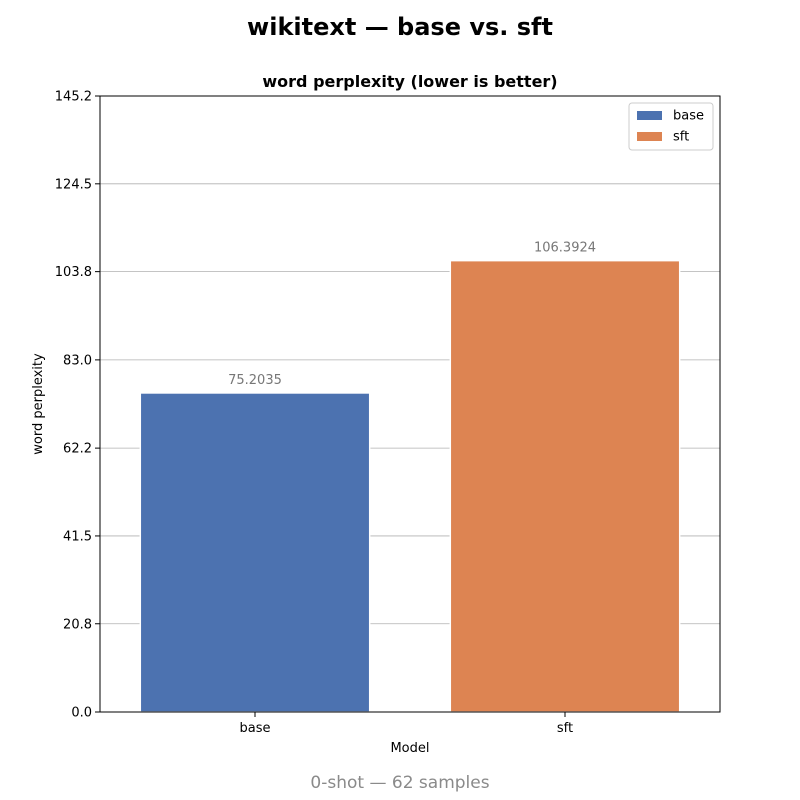 This screenshot has height=800, width=800. What do you see at coordinates (38, 404) in the screenshot?
I see `y-axis-label: word perplexity` at bounding box center [38, 404].